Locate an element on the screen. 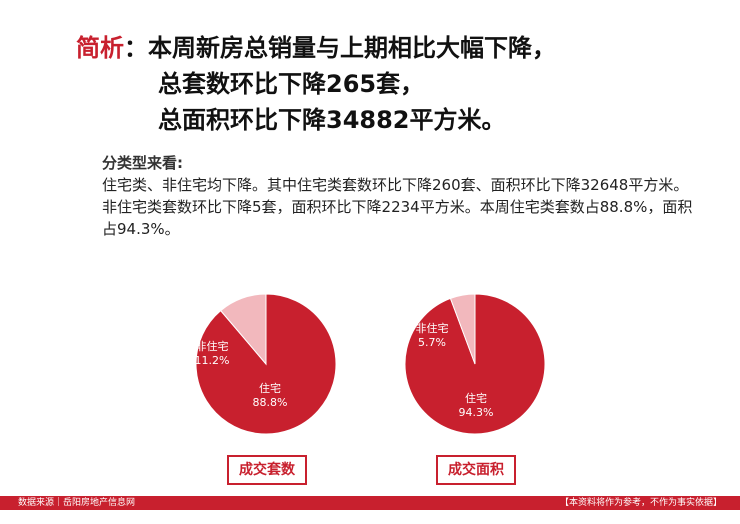 This screenshot has width=740, height=524. slice-value-label: 94.3% is located at coordinates (476, 412).